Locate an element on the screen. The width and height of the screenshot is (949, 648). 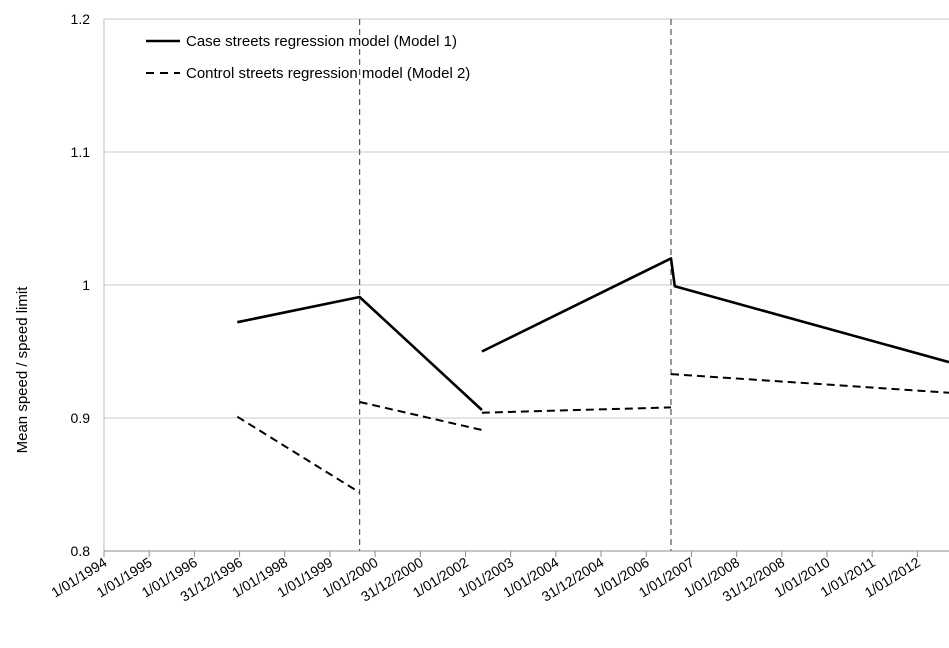
y-axis-label: Mean speed / speed limit is located at coordinates (22, 370).